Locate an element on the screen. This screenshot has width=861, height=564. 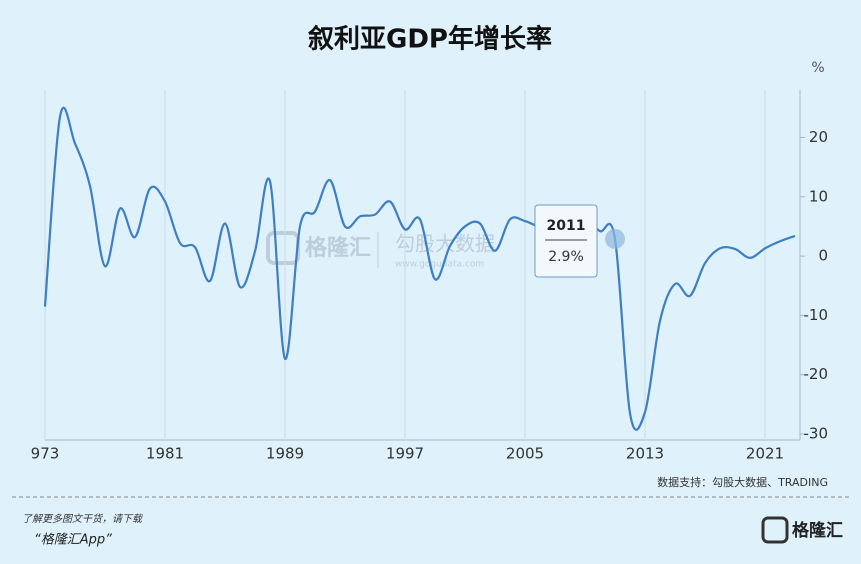
footer-logo: 格隆汇 is located at coordinates (817, 530).